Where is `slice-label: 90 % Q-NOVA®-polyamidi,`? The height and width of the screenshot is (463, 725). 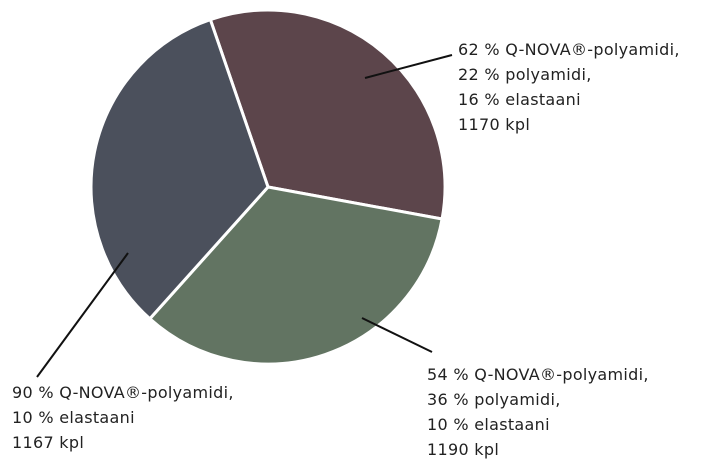 slice-label: 90 % Q-NOVA®-polyamidi, is located at coordinates (123, 392).